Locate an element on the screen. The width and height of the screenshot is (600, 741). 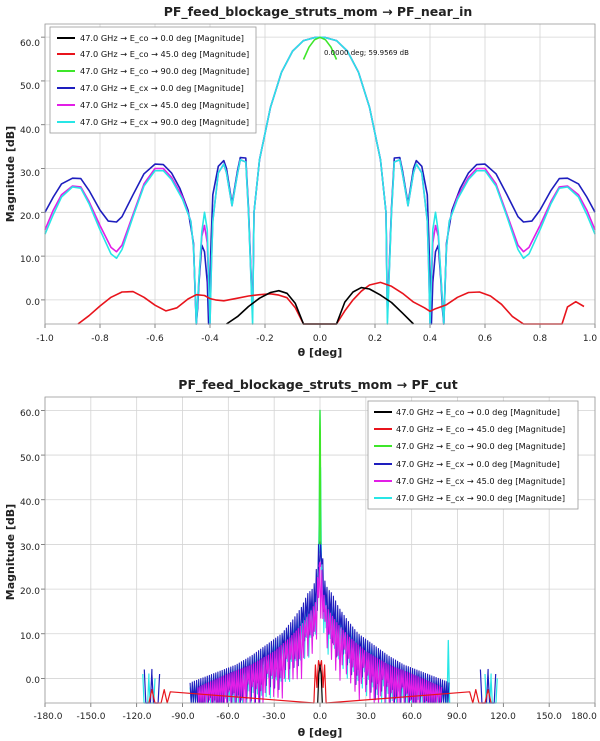
series-e-cx_90-line-spike is located at coordinates (448, 671).